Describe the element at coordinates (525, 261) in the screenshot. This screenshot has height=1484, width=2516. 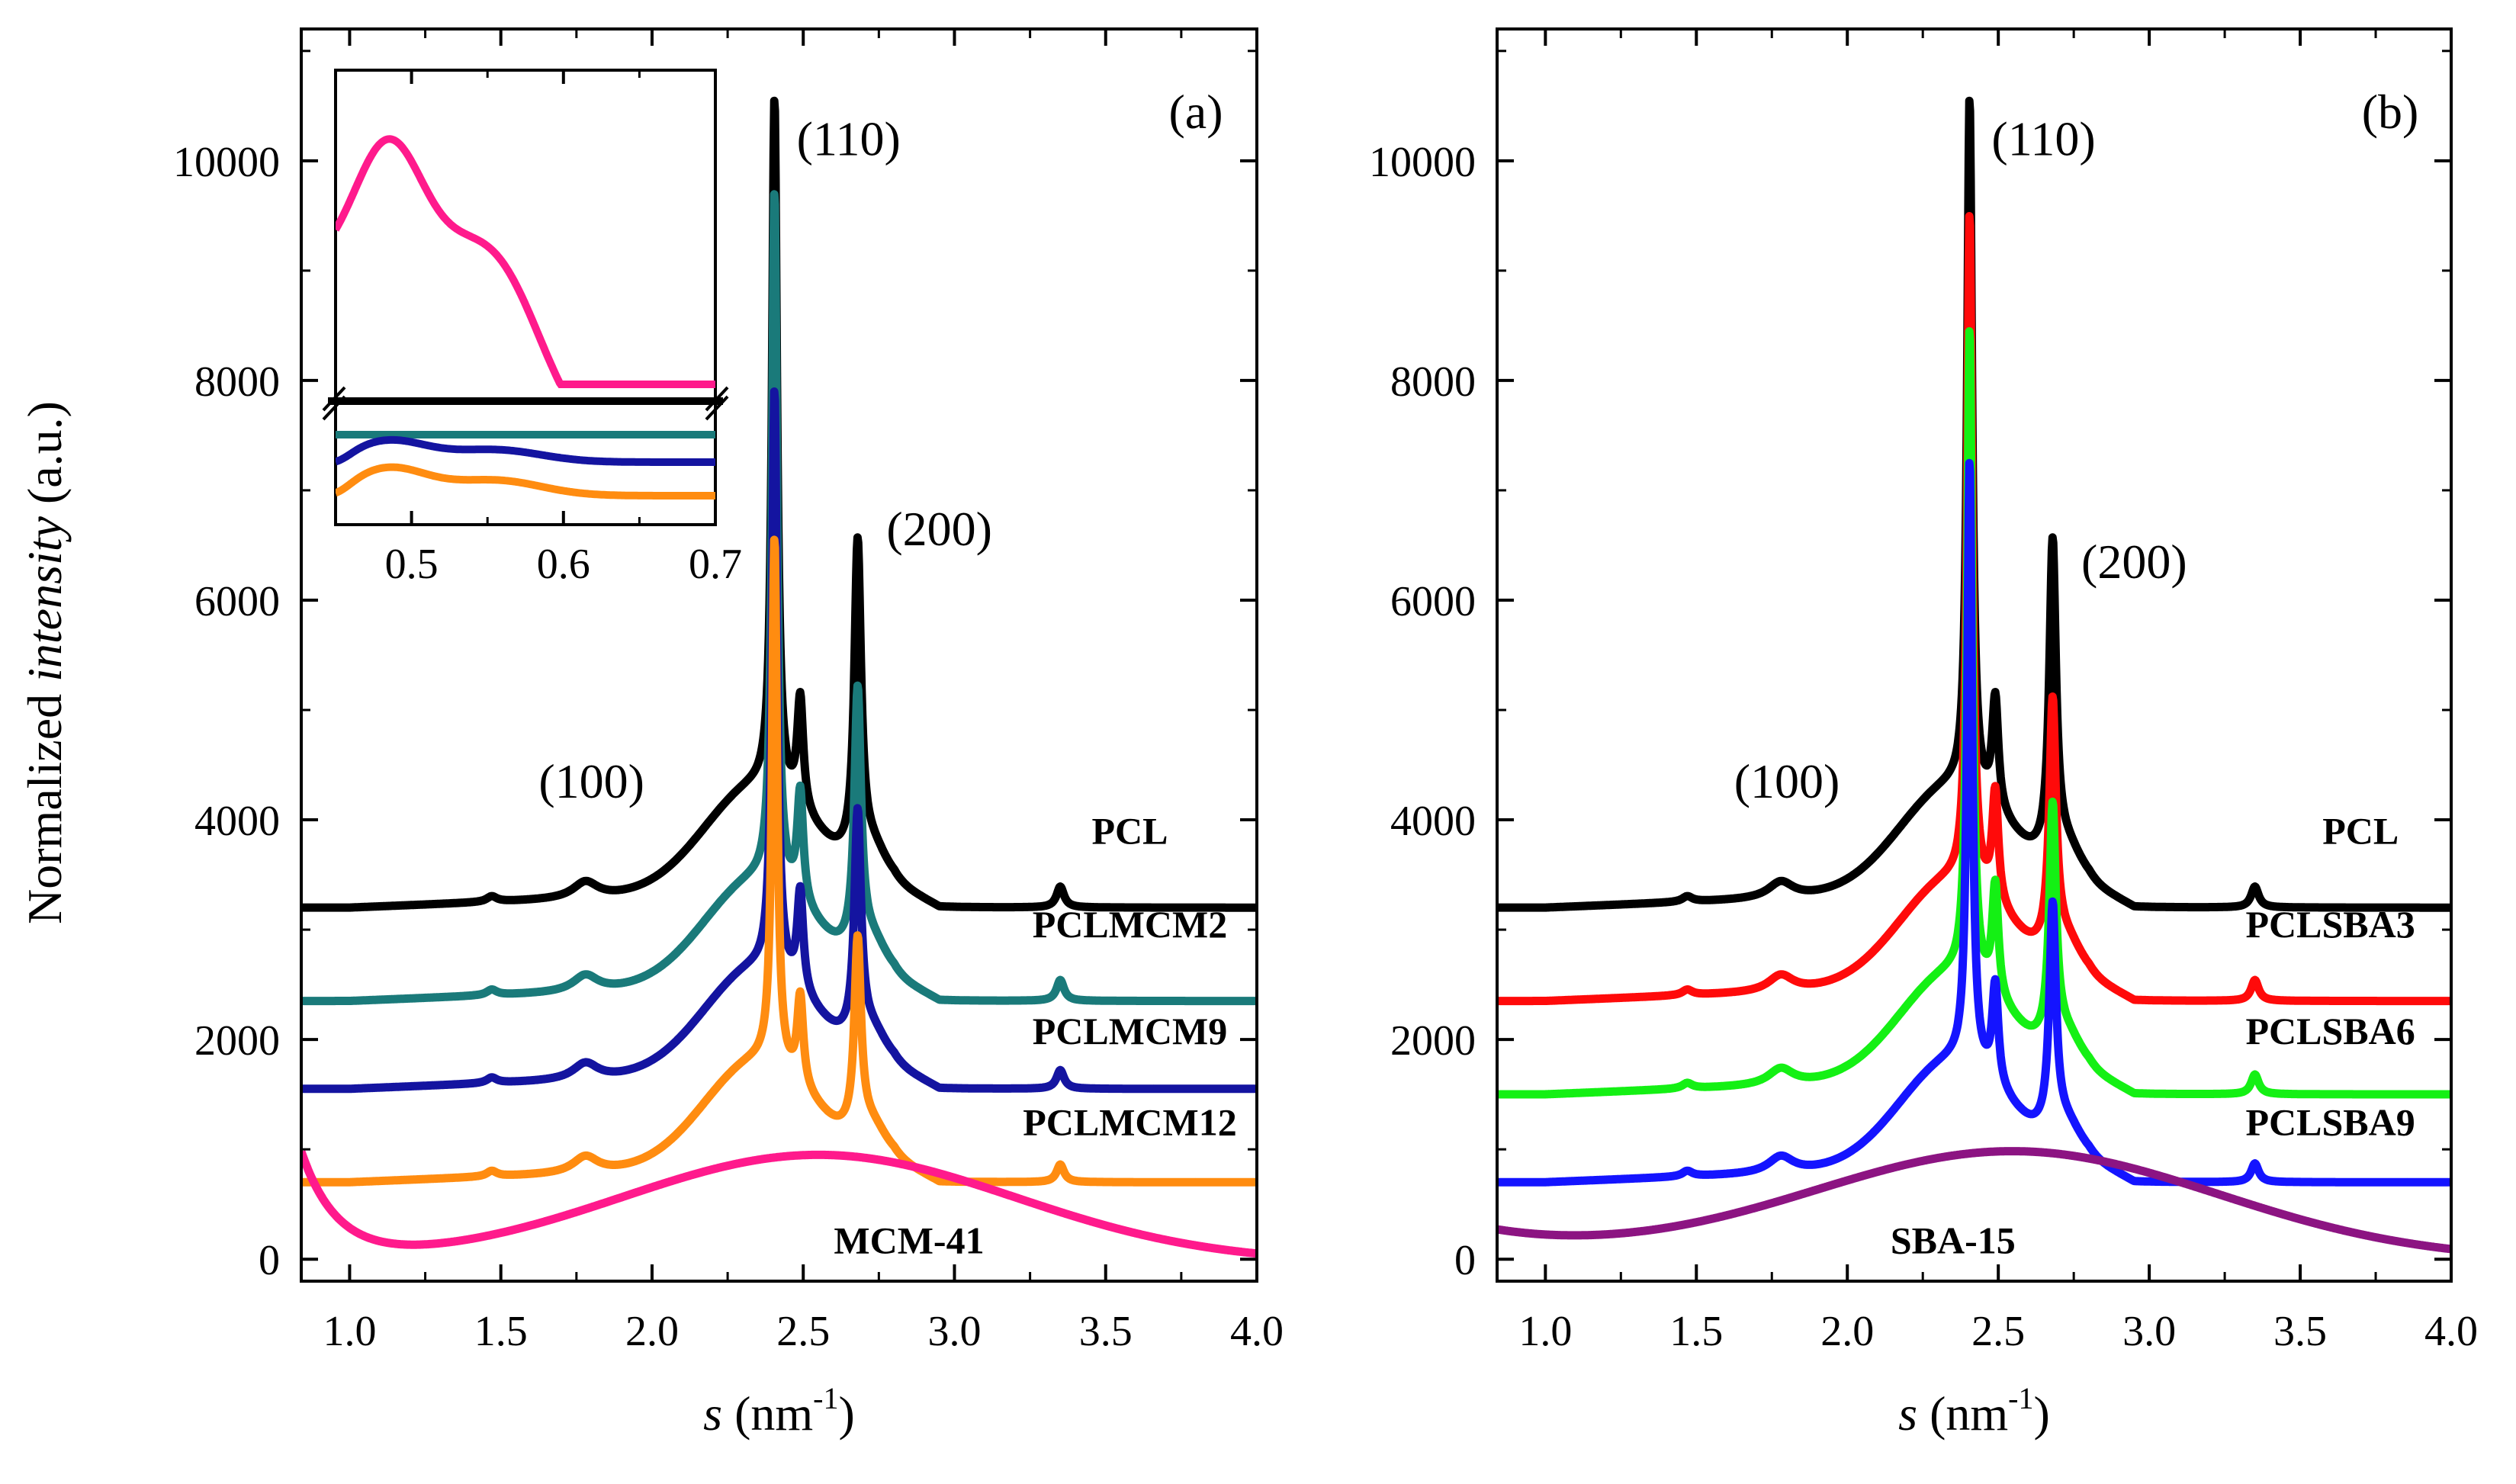
I see `inset-line-mcm41` at that location.